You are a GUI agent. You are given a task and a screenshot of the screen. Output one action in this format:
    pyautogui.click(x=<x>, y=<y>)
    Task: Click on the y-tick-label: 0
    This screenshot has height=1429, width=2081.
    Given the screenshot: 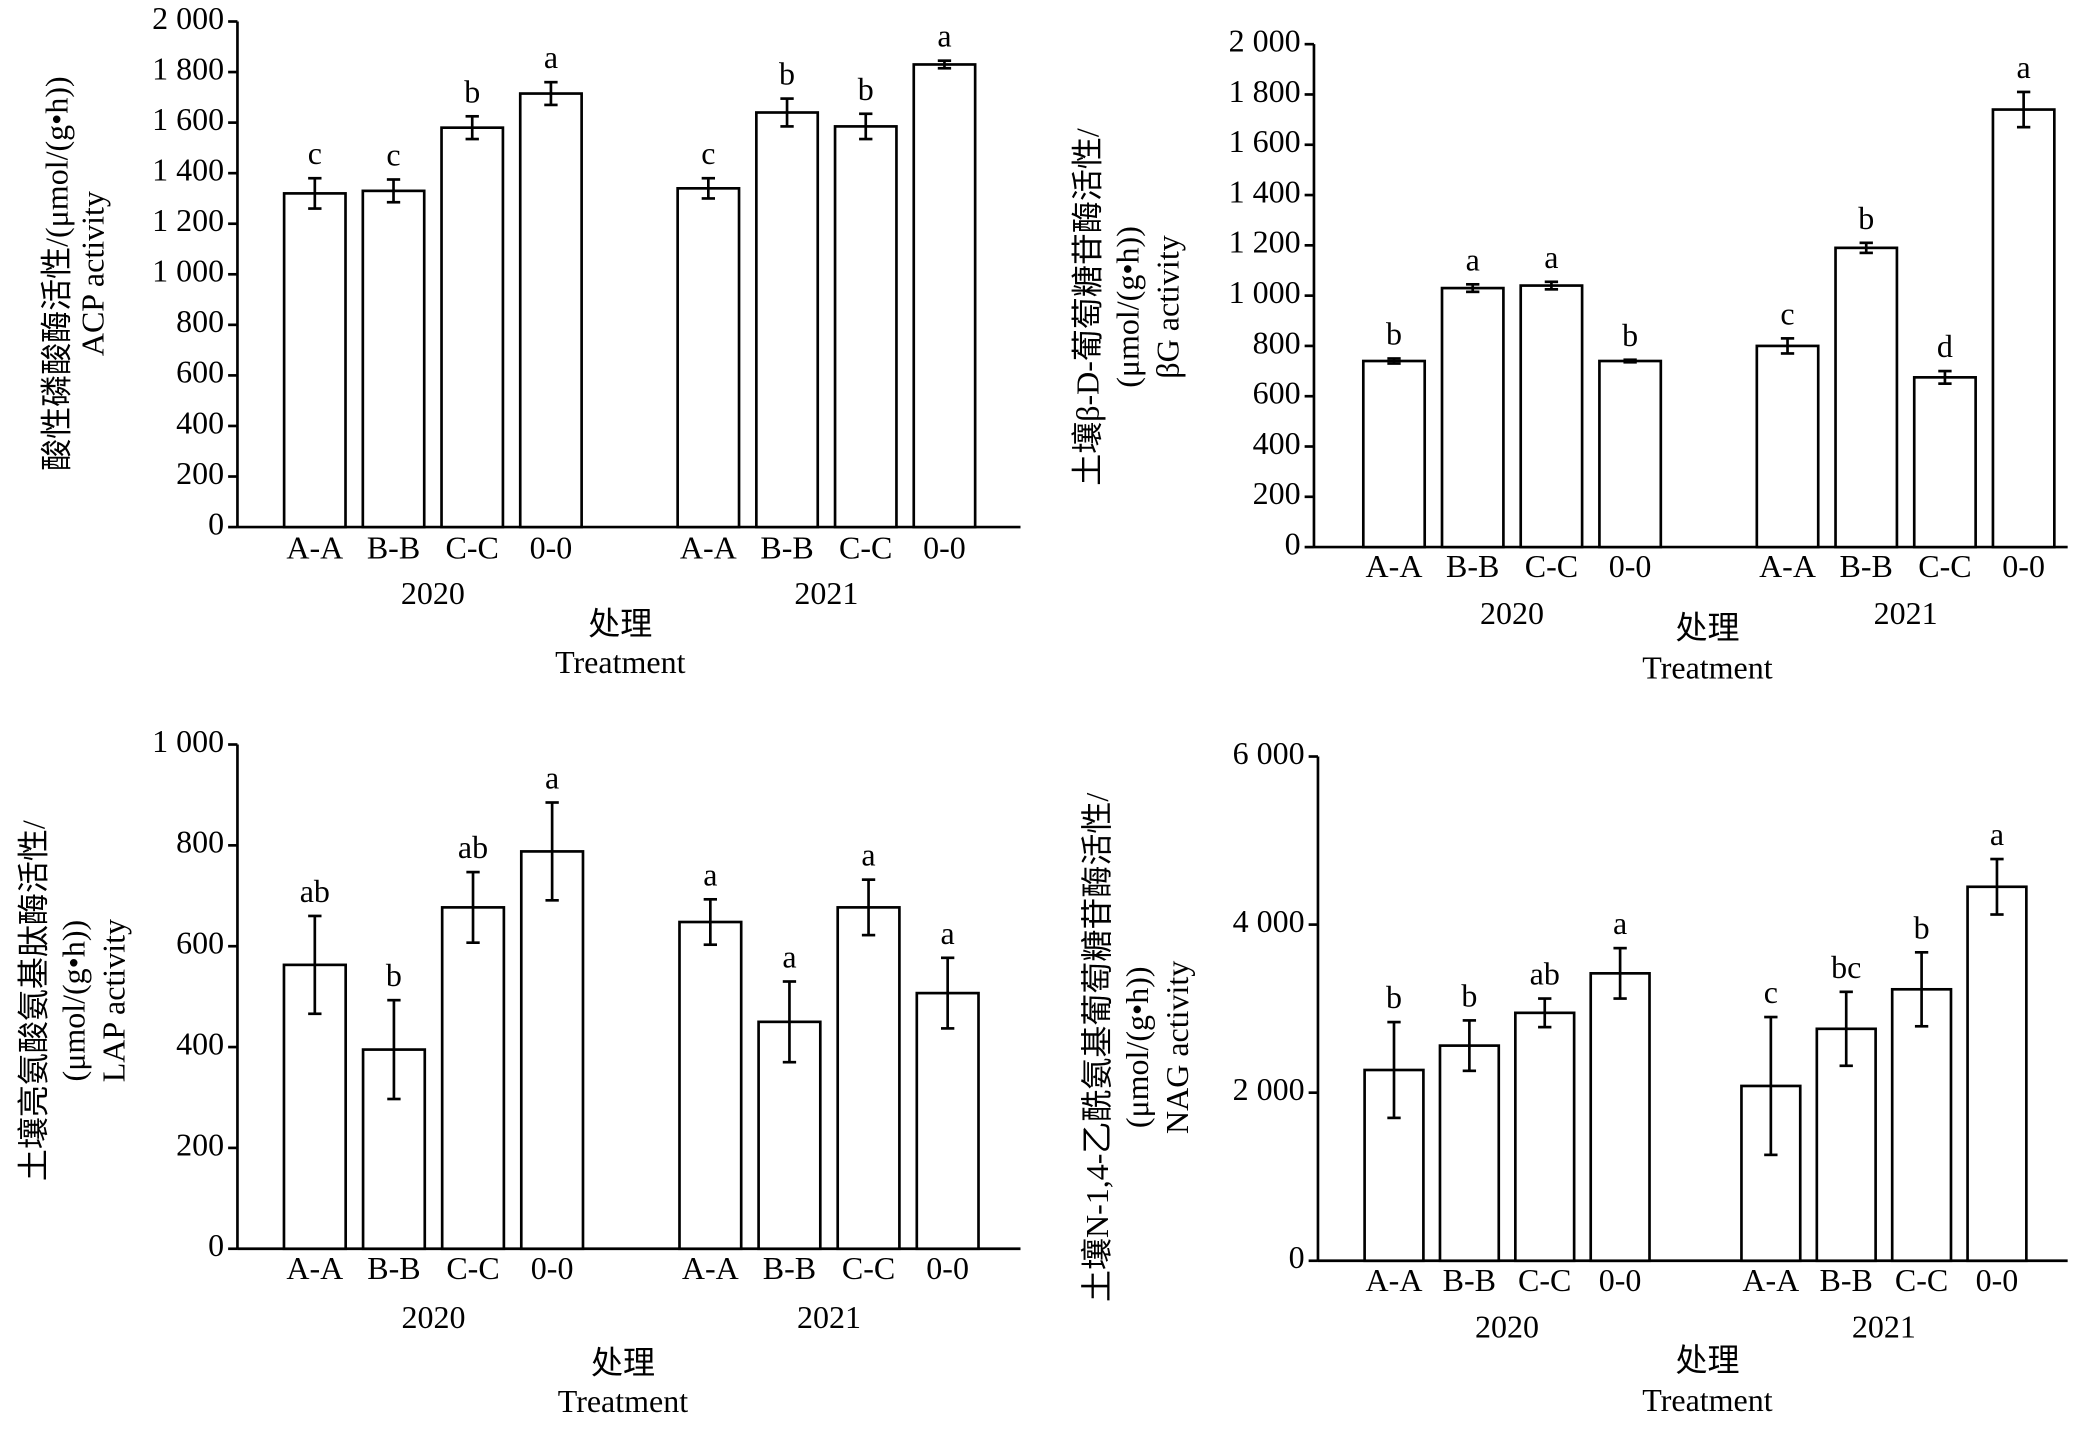 What is the action you would take?
    pyautogui.click(x=1297, y=1257)
    